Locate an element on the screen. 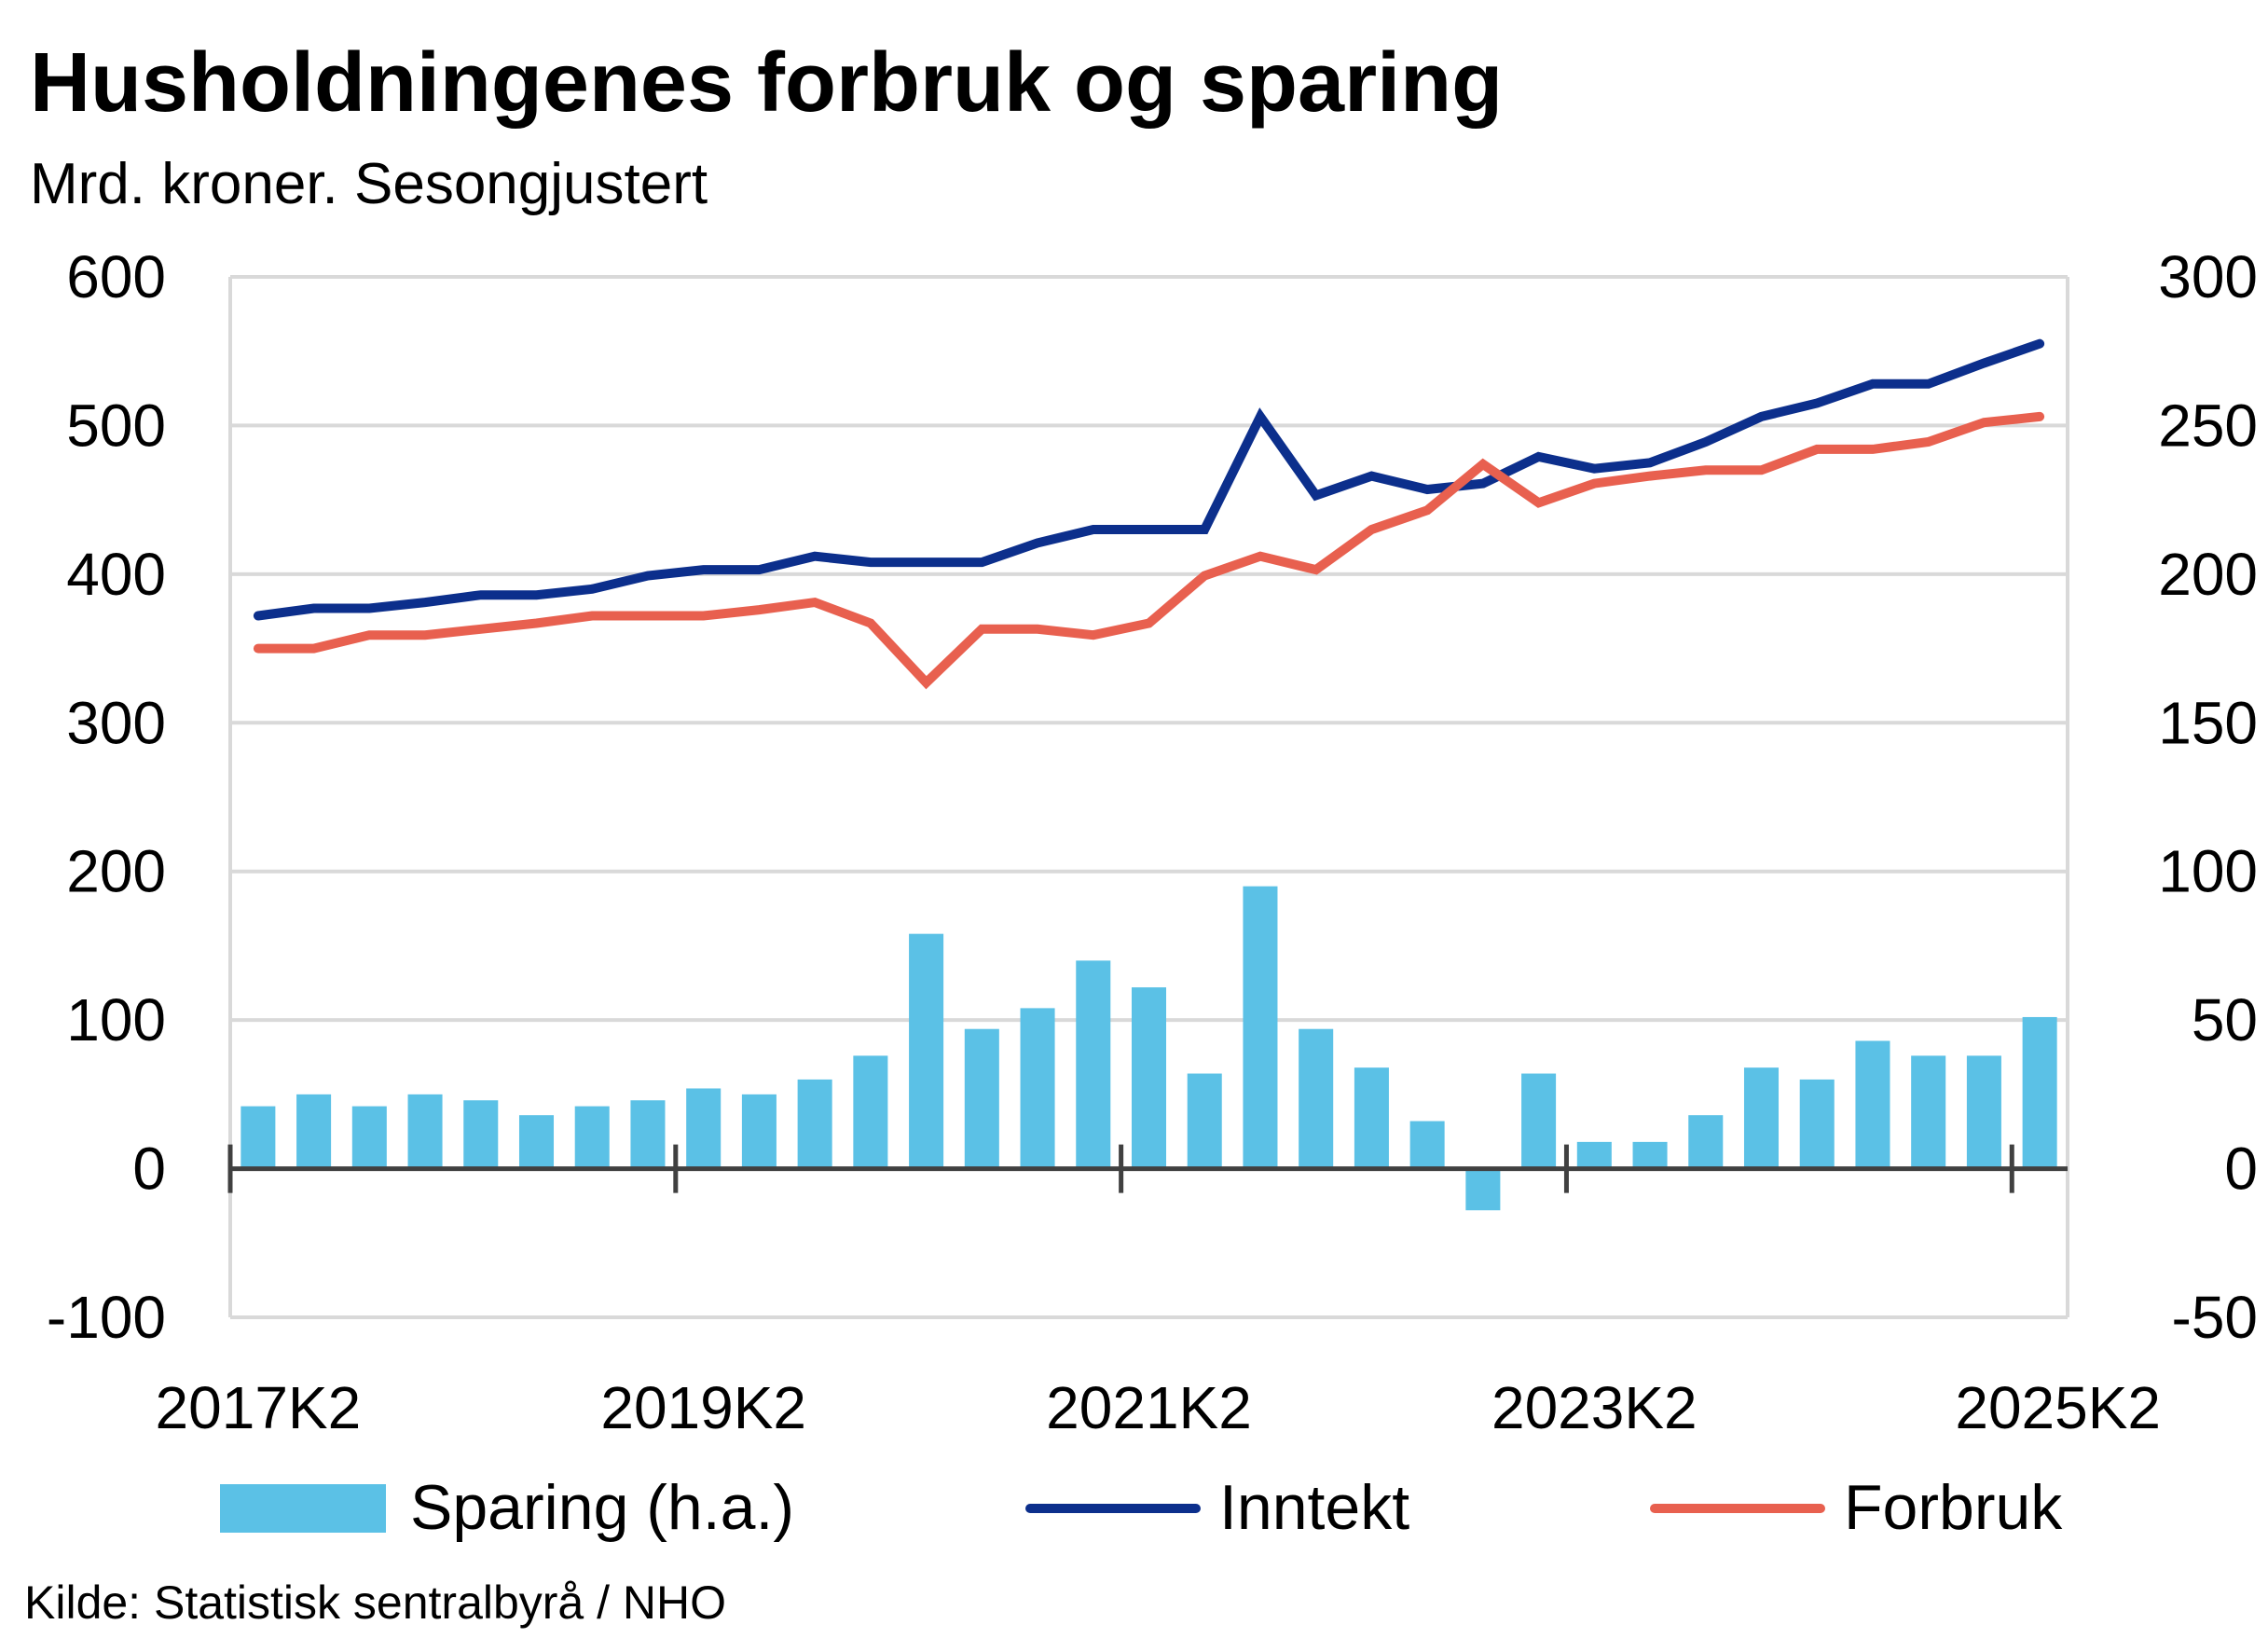  y-left-tick-label: 0 is located at coordinates (149, 1169).